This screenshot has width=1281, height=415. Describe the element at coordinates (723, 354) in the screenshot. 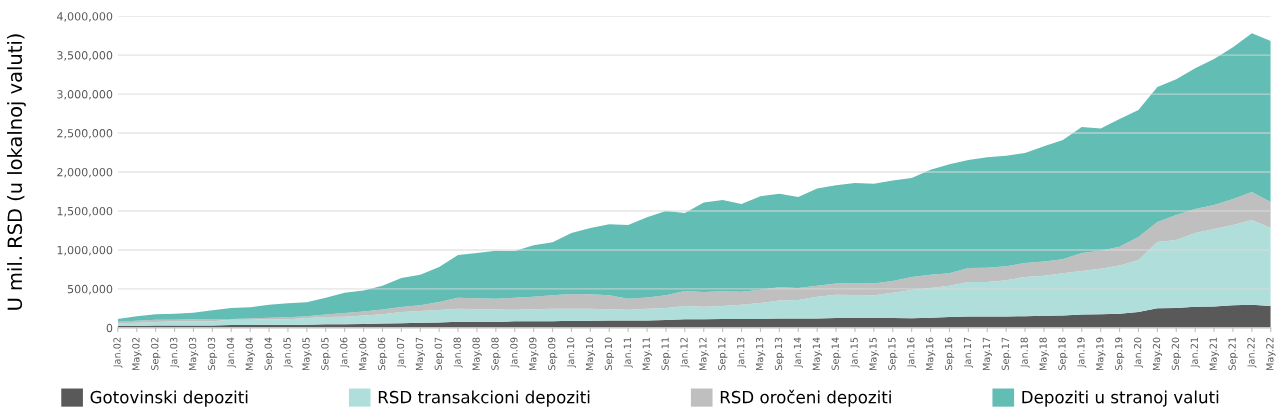

I see `x-tick-label: Sep.12` at that location.